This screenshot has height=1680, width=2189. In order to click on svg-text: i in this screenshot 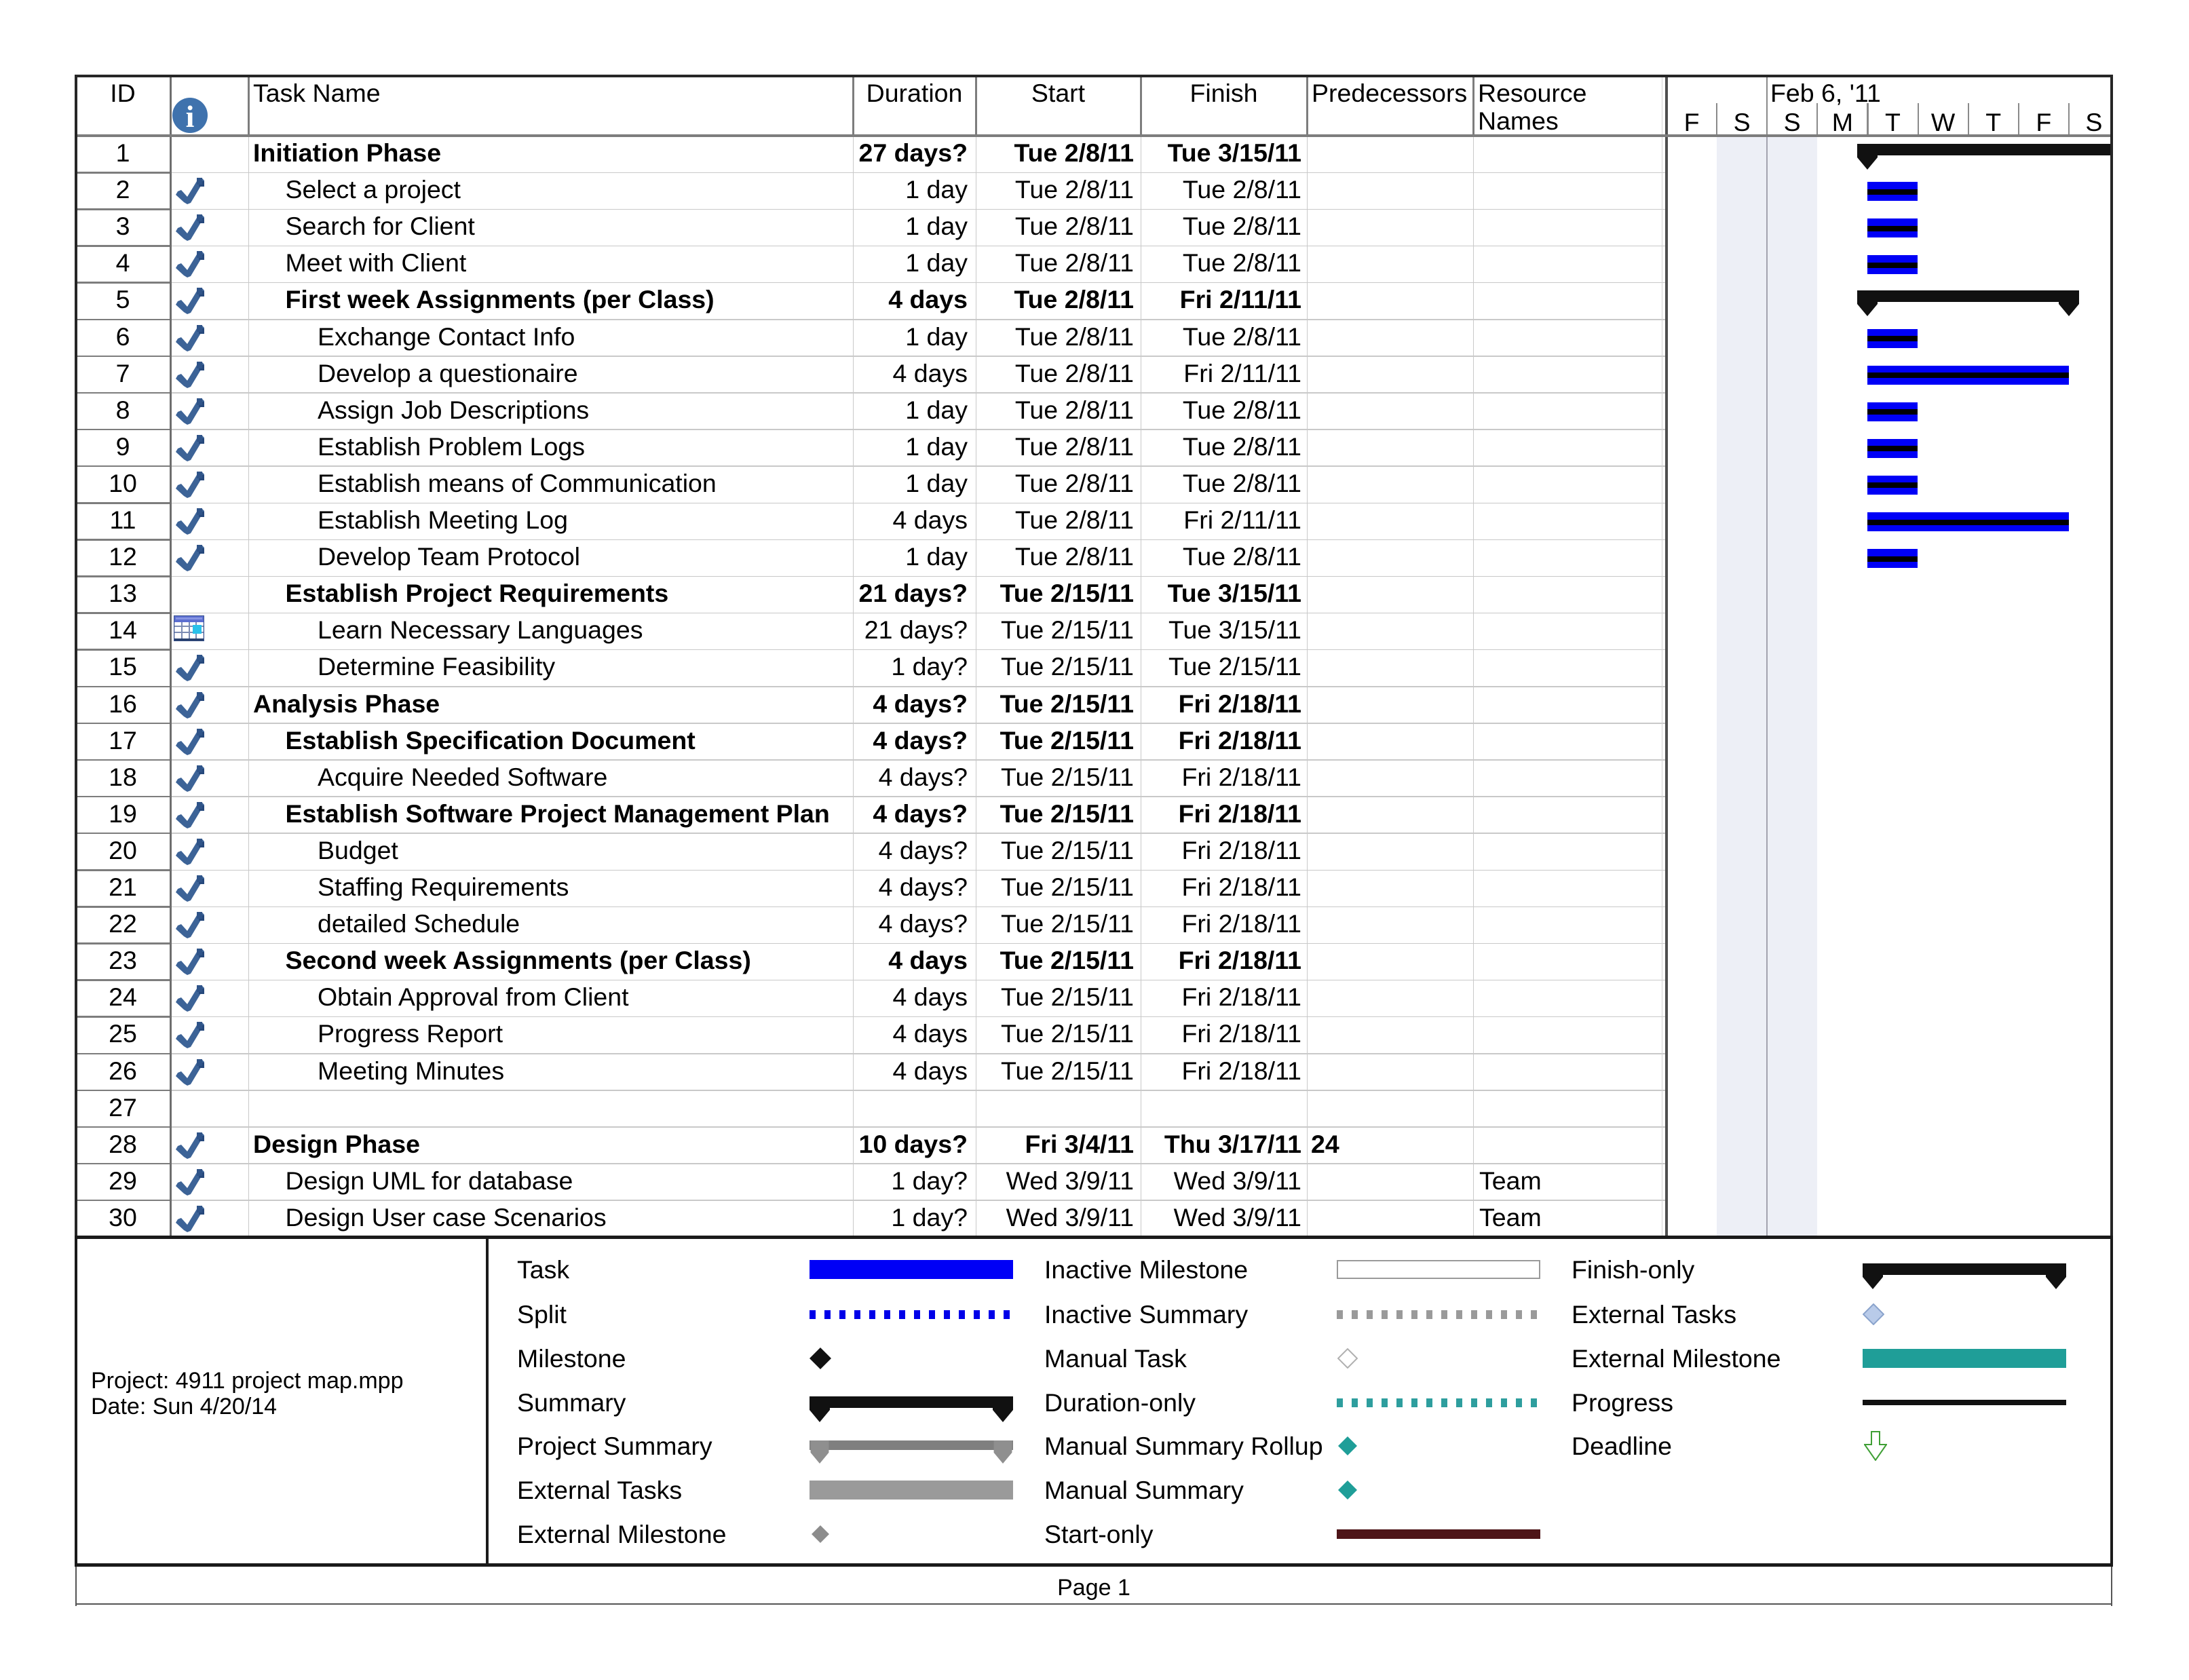, I will do `click(190, 116)`.